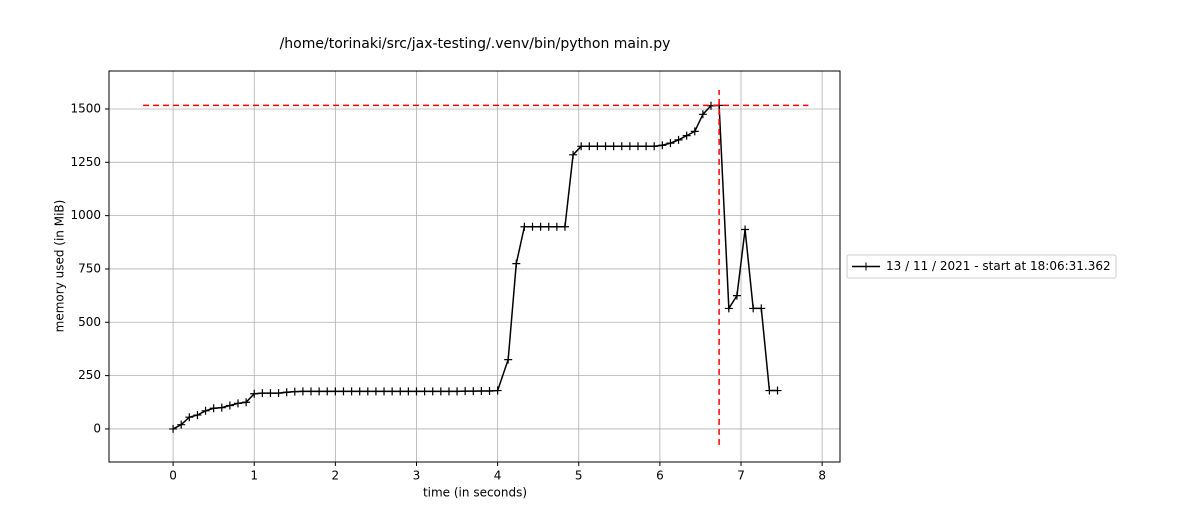 This screenshot has width=1178, height=515. Describe the element at coordinates (60, 266) in the screenshot. I see `y-axis-label: memory used (in MiB)` at that location.